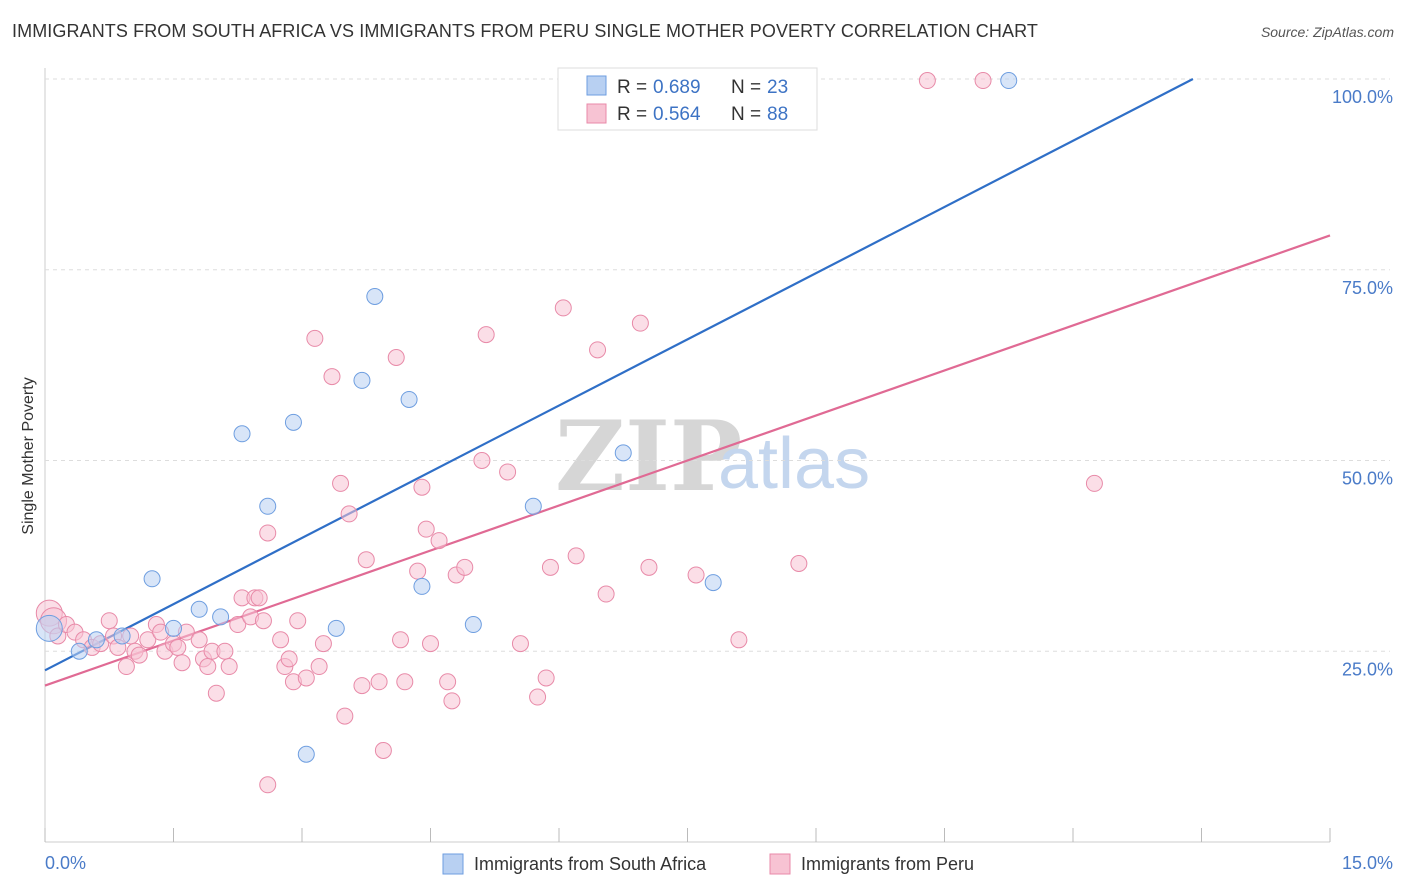 This screenshot has height=892, width=1406. Describe the element at coordinates (1367, 669) in the screenshot. I see `y-tick-label-25: 25.0%` at that location.